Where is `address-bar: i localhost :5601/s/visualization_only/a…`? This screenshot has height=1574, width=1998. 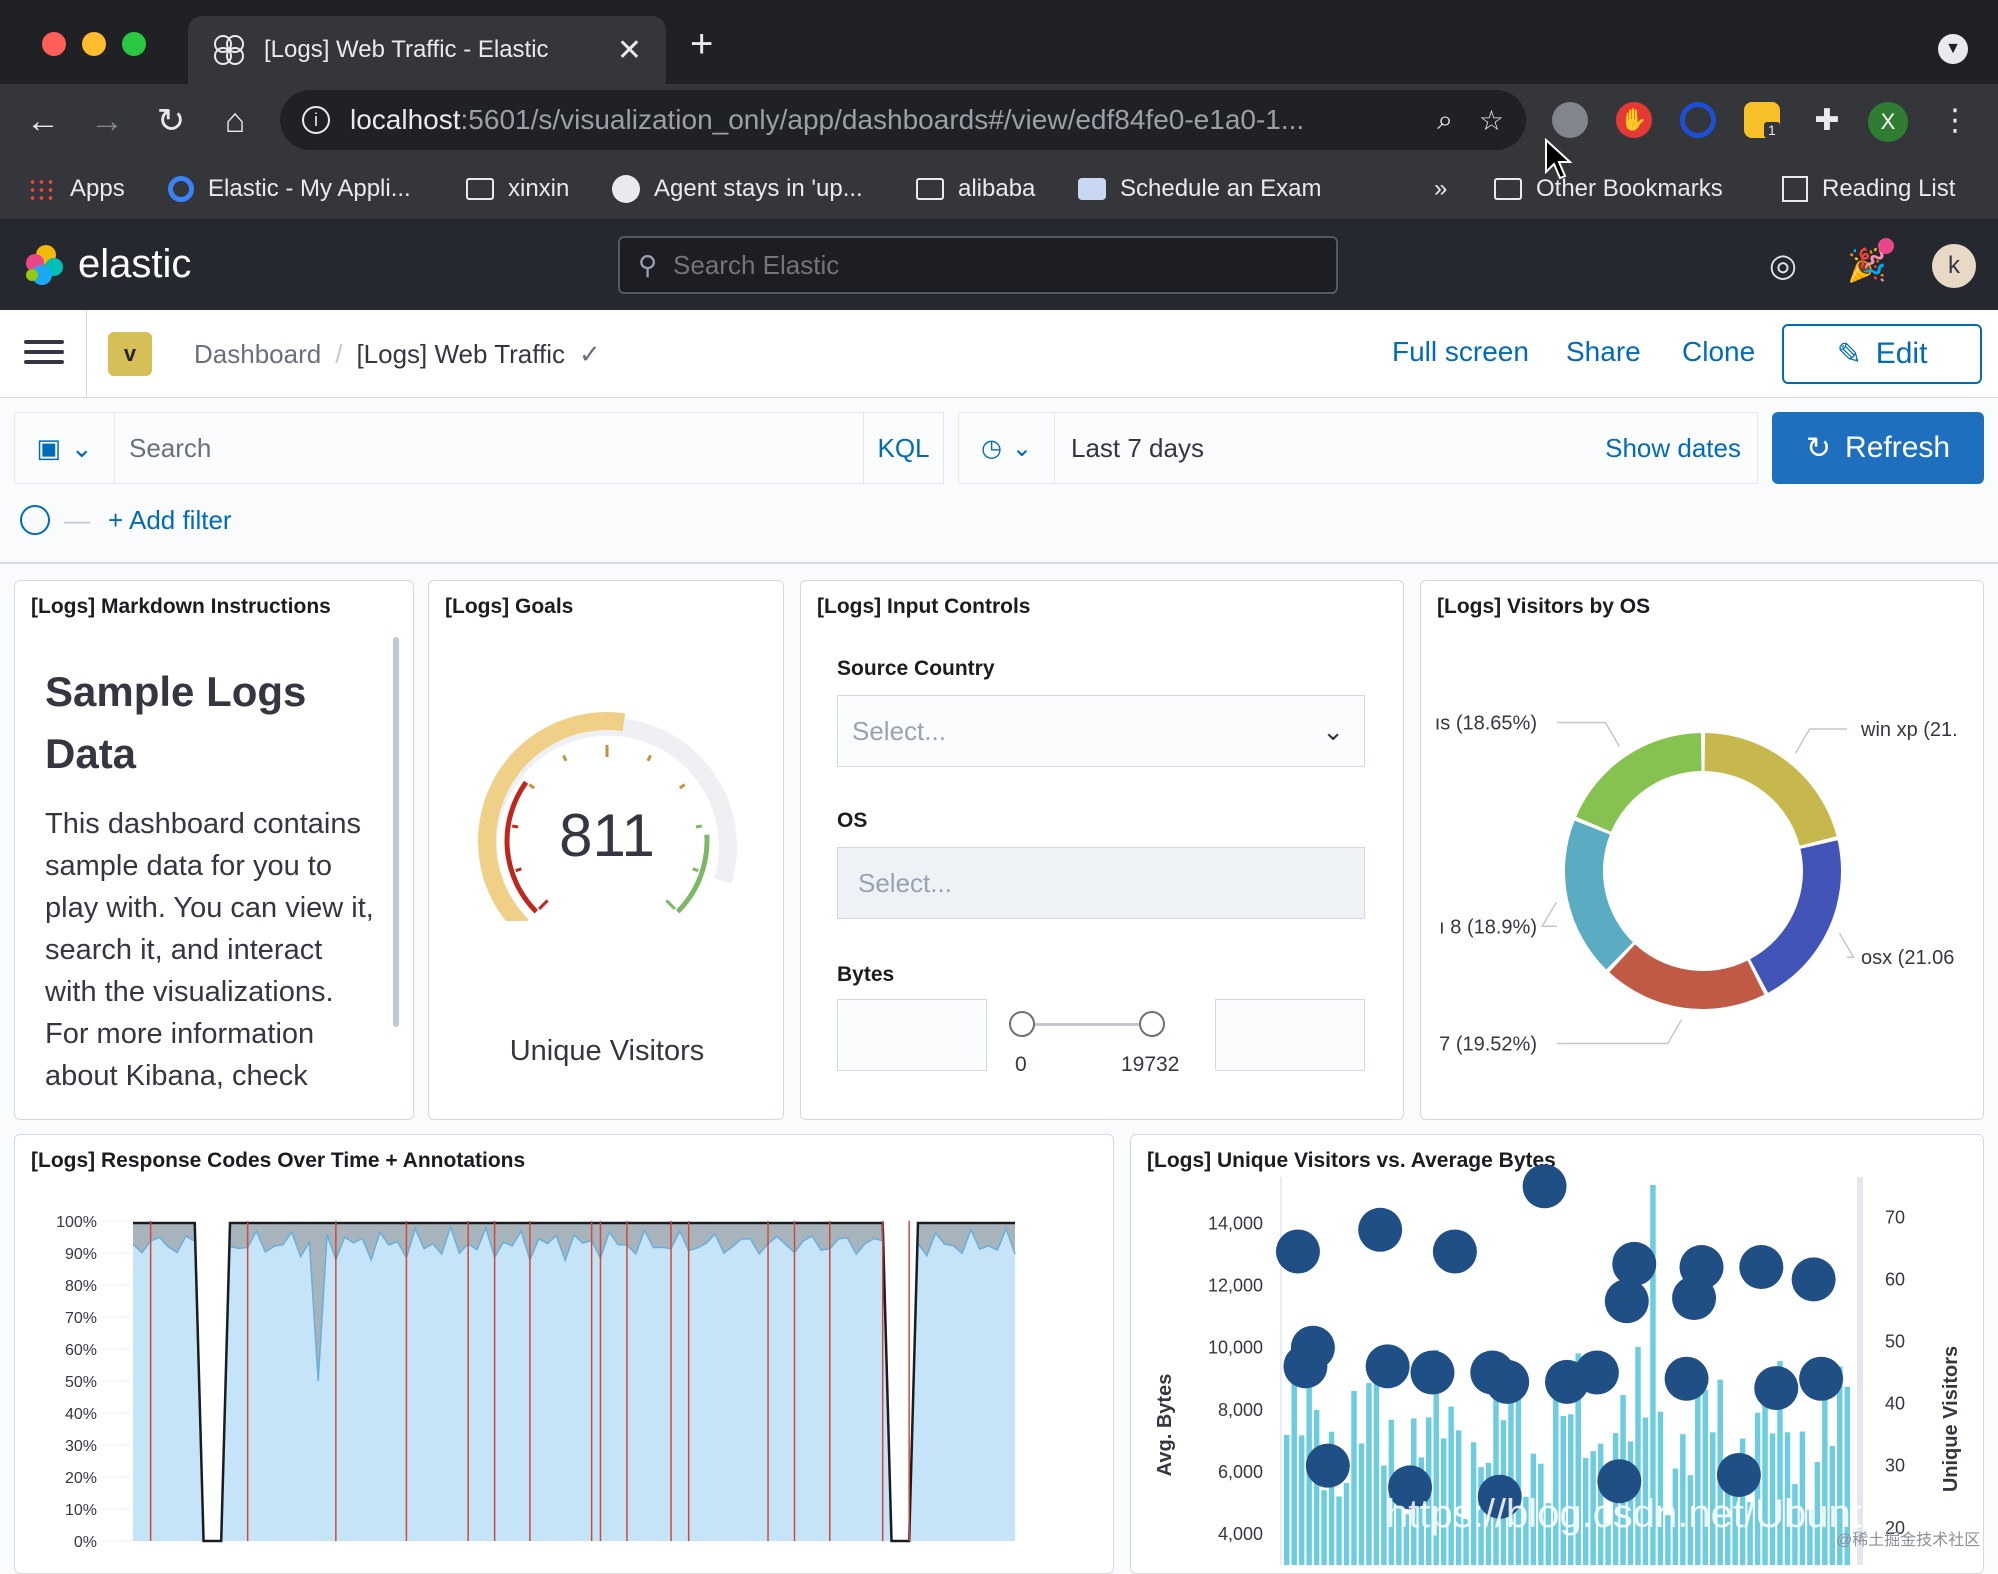 address-bar: i localhost :5601/s/visualization_only/a… is located at coordinates (903, 120).